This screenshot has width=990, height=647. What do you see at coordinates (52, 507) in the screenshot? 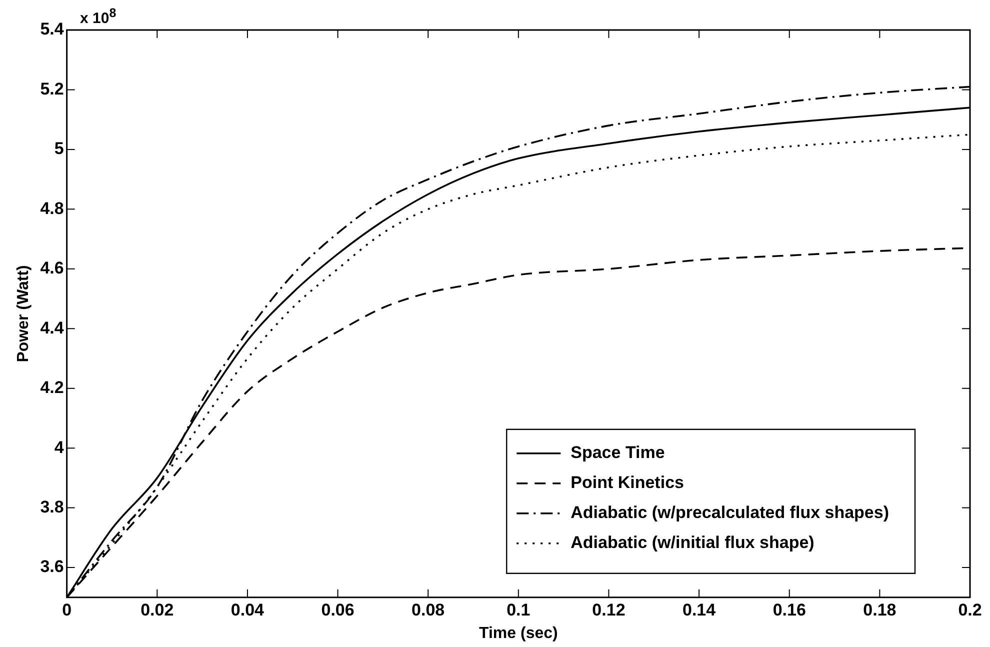
I see `y-tick-label: 3.8` at bounding box center [52, 507].